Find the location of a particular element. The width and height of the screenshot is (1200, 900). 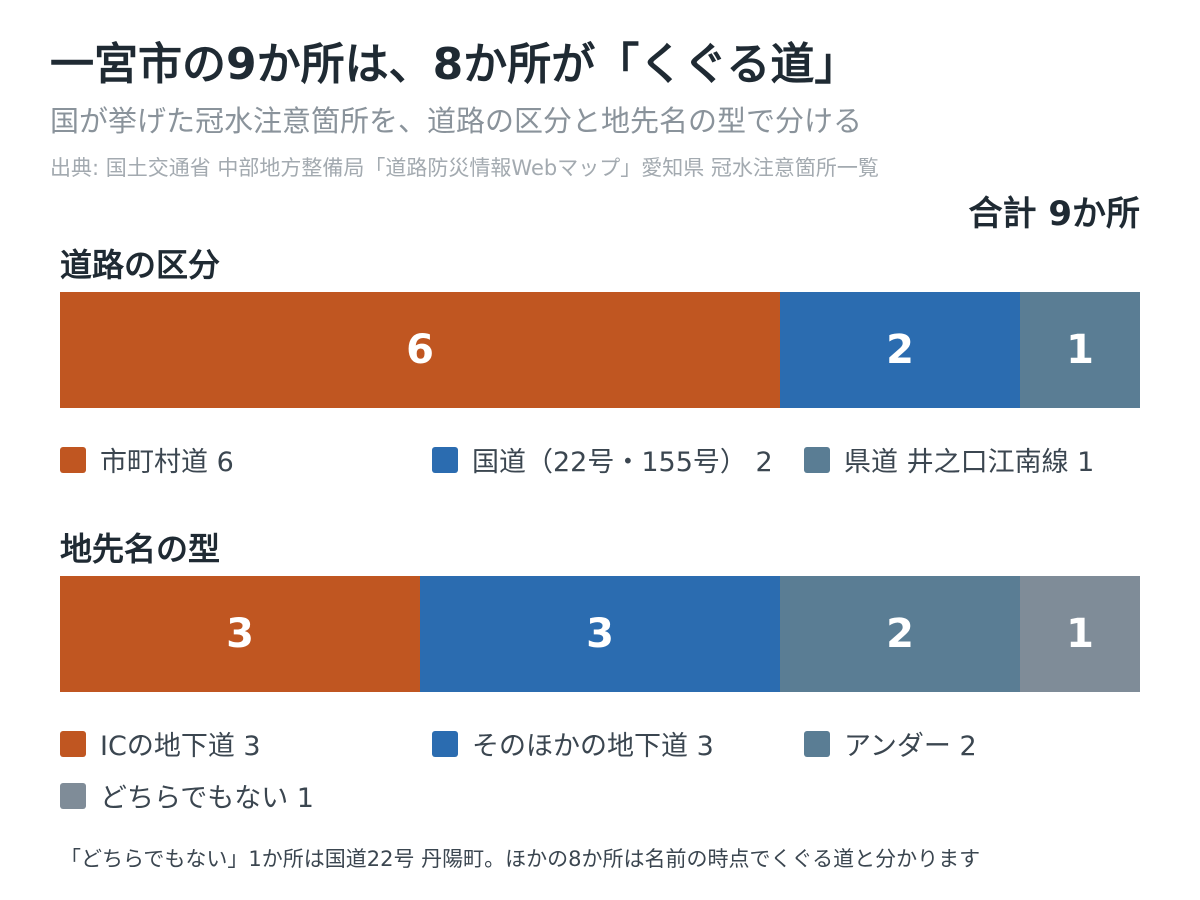

legend-label: どちらでもない 1 is located at coordinates (207, 798).